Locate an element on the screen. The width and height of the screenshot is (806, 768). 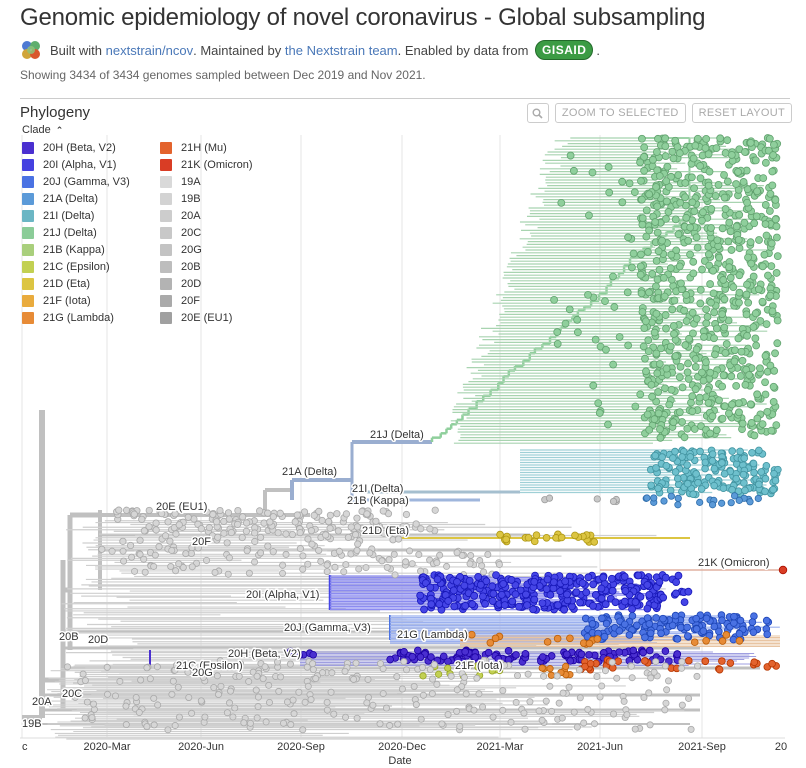
legend-item: 21I (Delta) is located at coordinates (82, 215).